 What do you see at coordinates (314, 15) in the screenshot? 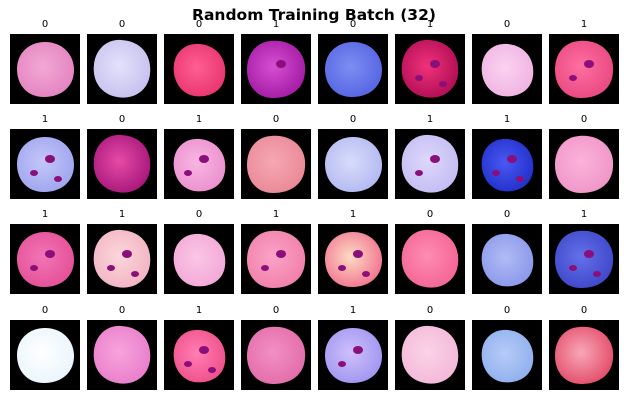
I see `figure-title: Random Training Batch (32)` at bounding box center [314, 15].